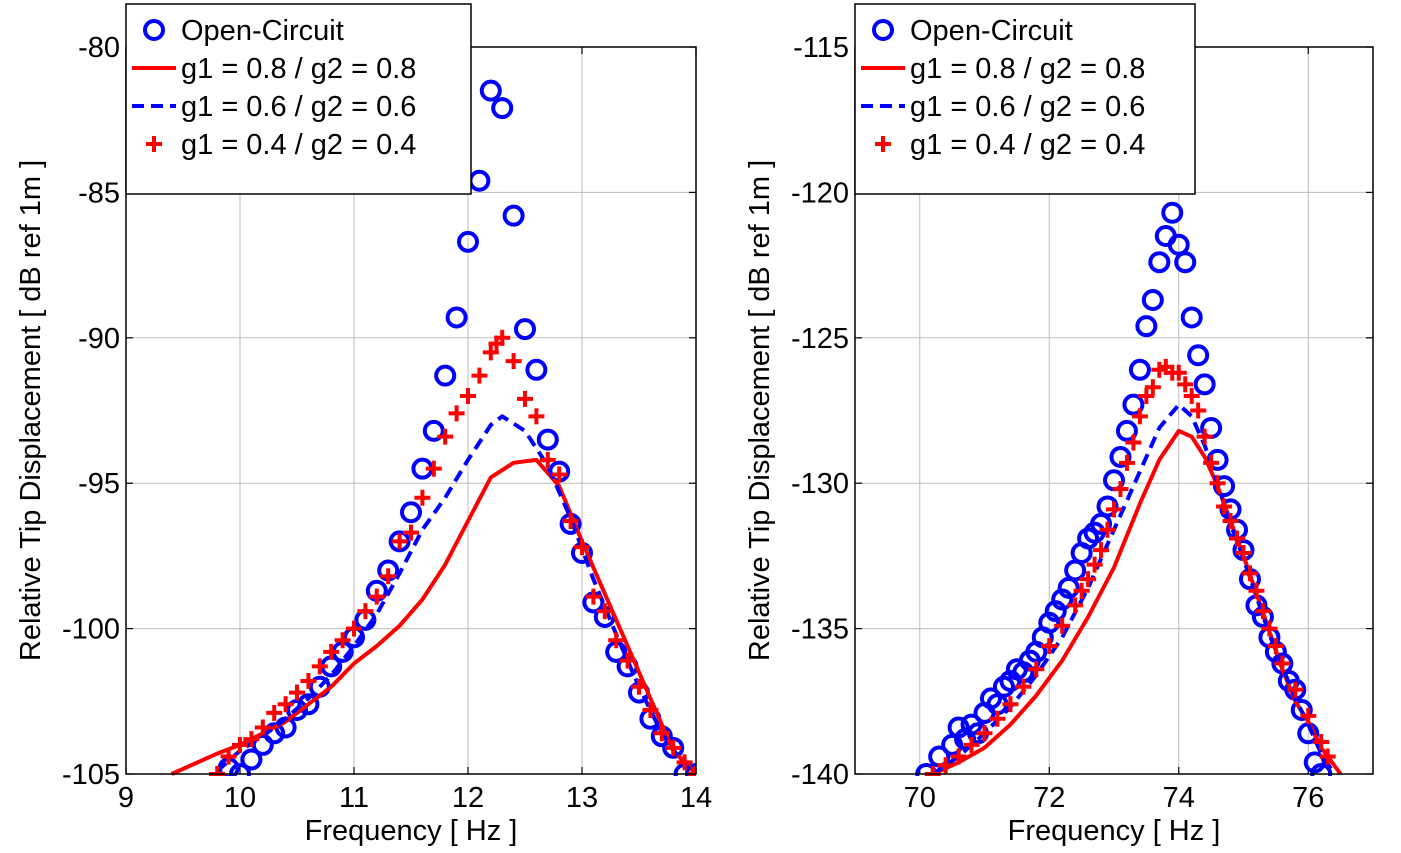 The width and height of the screenshot is (1401, 853). Describe the element at coordinates (920, 798) in the screenshot. I see `x-tick-label: 70` at that location.